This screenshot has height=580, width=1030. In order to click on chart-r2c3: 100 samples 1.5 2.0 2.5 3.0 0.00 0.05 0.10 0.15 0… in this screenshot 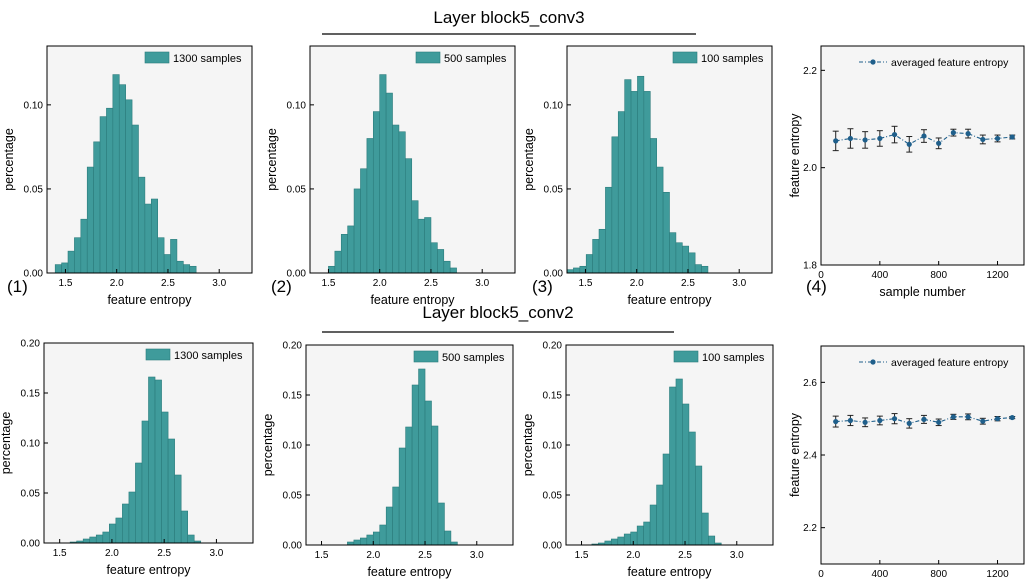, I will do `click(647, 460)`.